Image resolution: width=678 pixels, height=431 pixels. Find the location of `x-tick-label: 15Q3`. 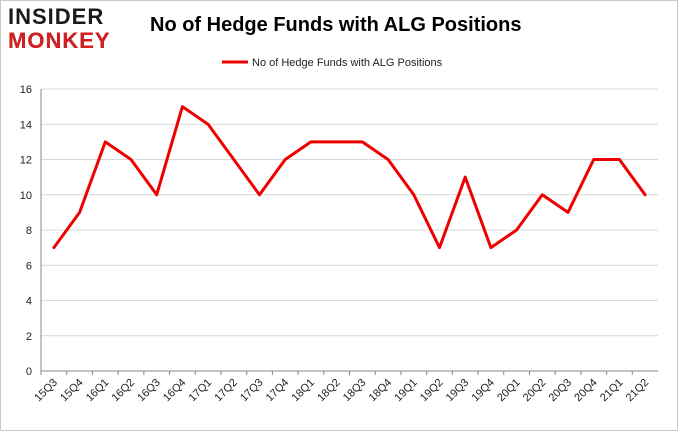

x-tick-label: 15Q3 is located at coordinates (46, 391).